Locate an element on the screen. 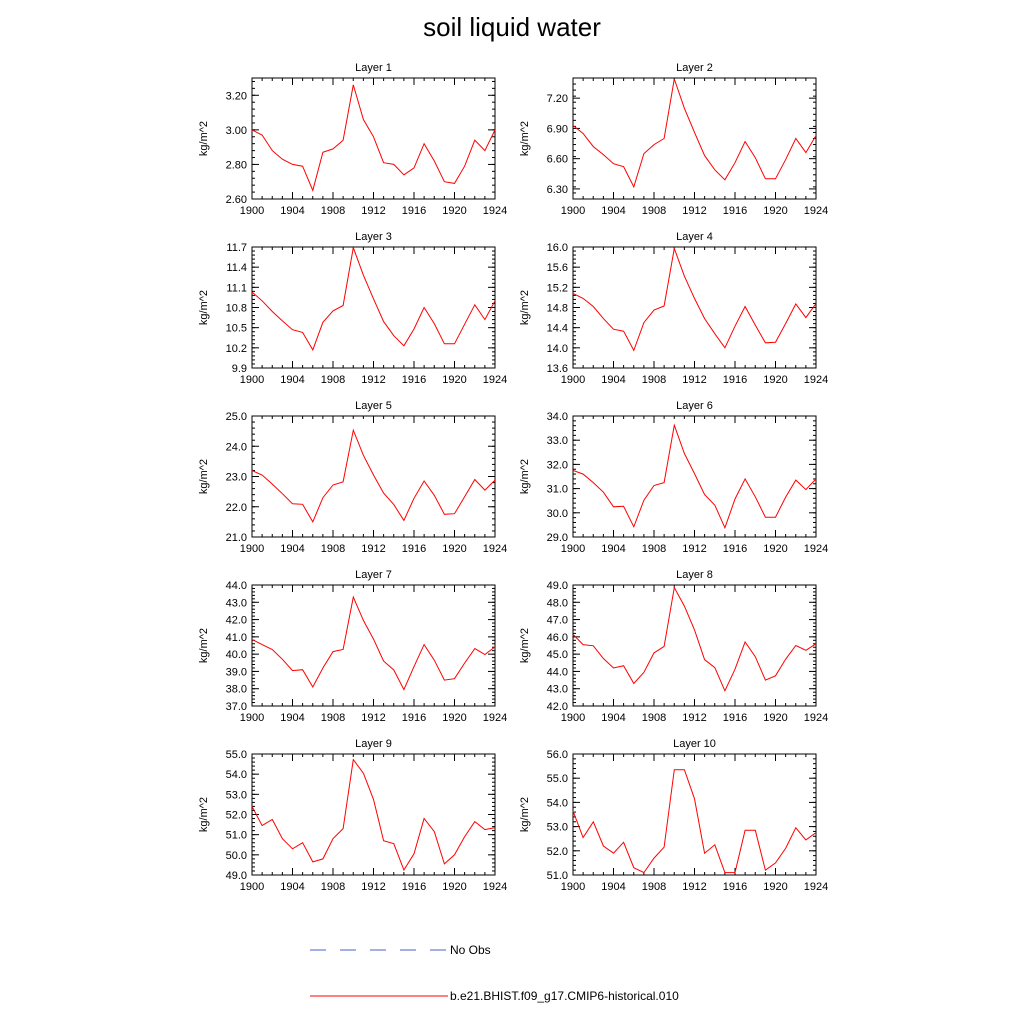 The image size is (1024, 1024). y-tick-label: 40.0 is located at coordinates (236, 655).